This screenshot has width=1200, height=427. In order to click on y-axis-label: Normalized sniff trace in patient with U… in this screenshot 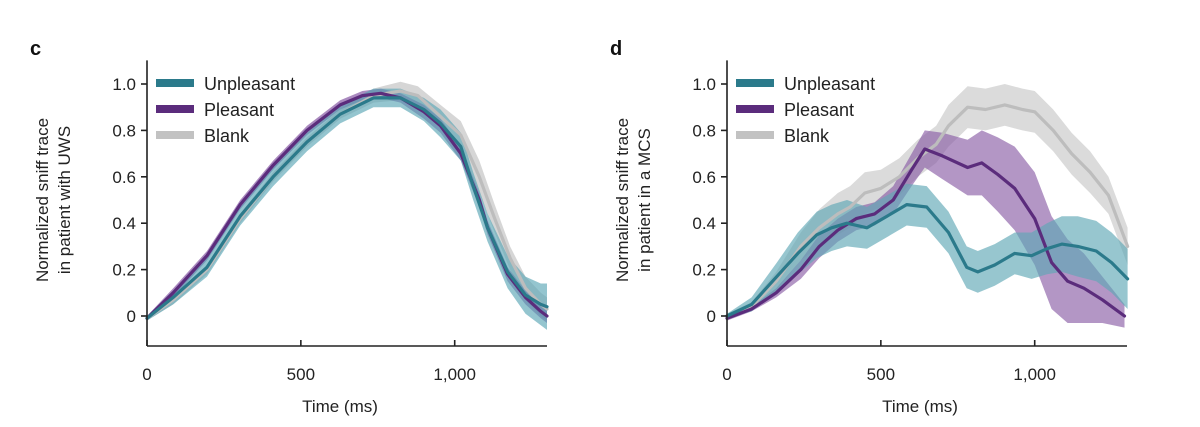, I will do `click(53, 200)`.